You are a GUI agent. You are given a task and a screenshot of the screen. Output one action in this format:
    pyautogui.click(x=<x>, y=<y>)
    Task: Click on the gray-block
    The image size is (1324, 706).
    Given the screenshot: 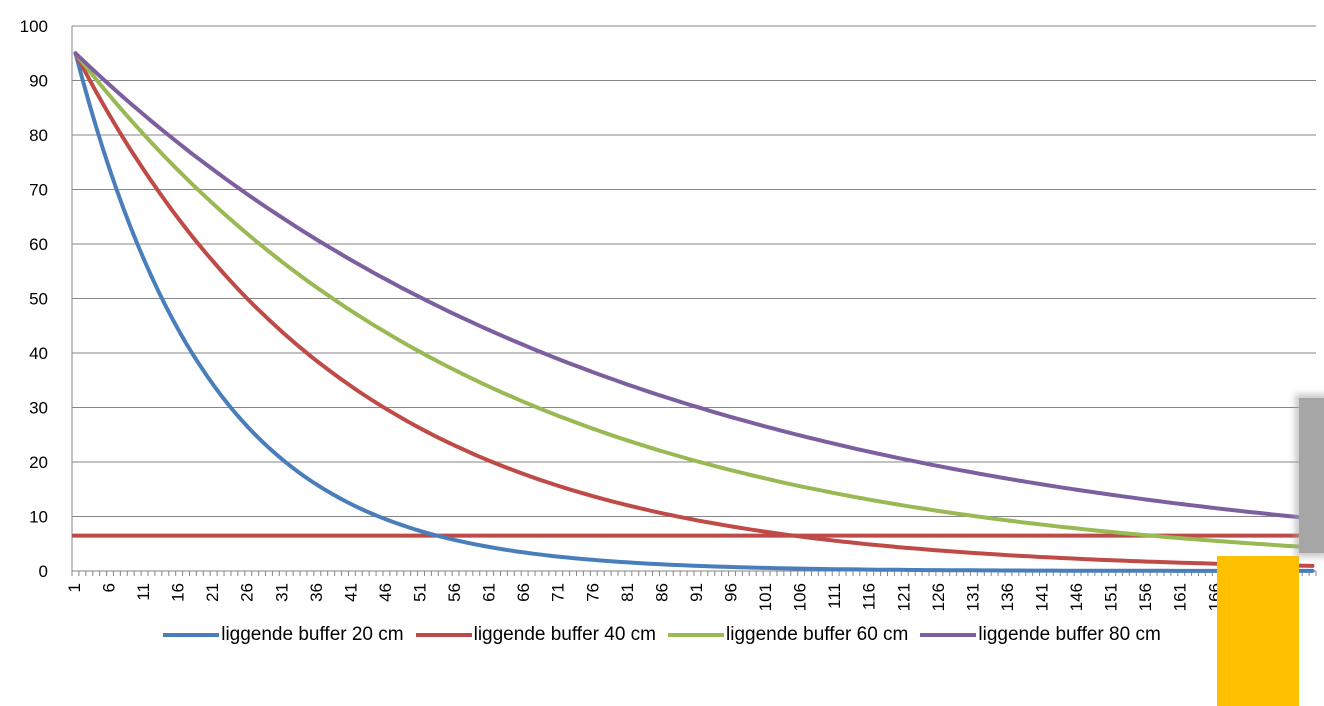 What is the action you would take?
    pyautogui.click(x=1311, y=475)
    